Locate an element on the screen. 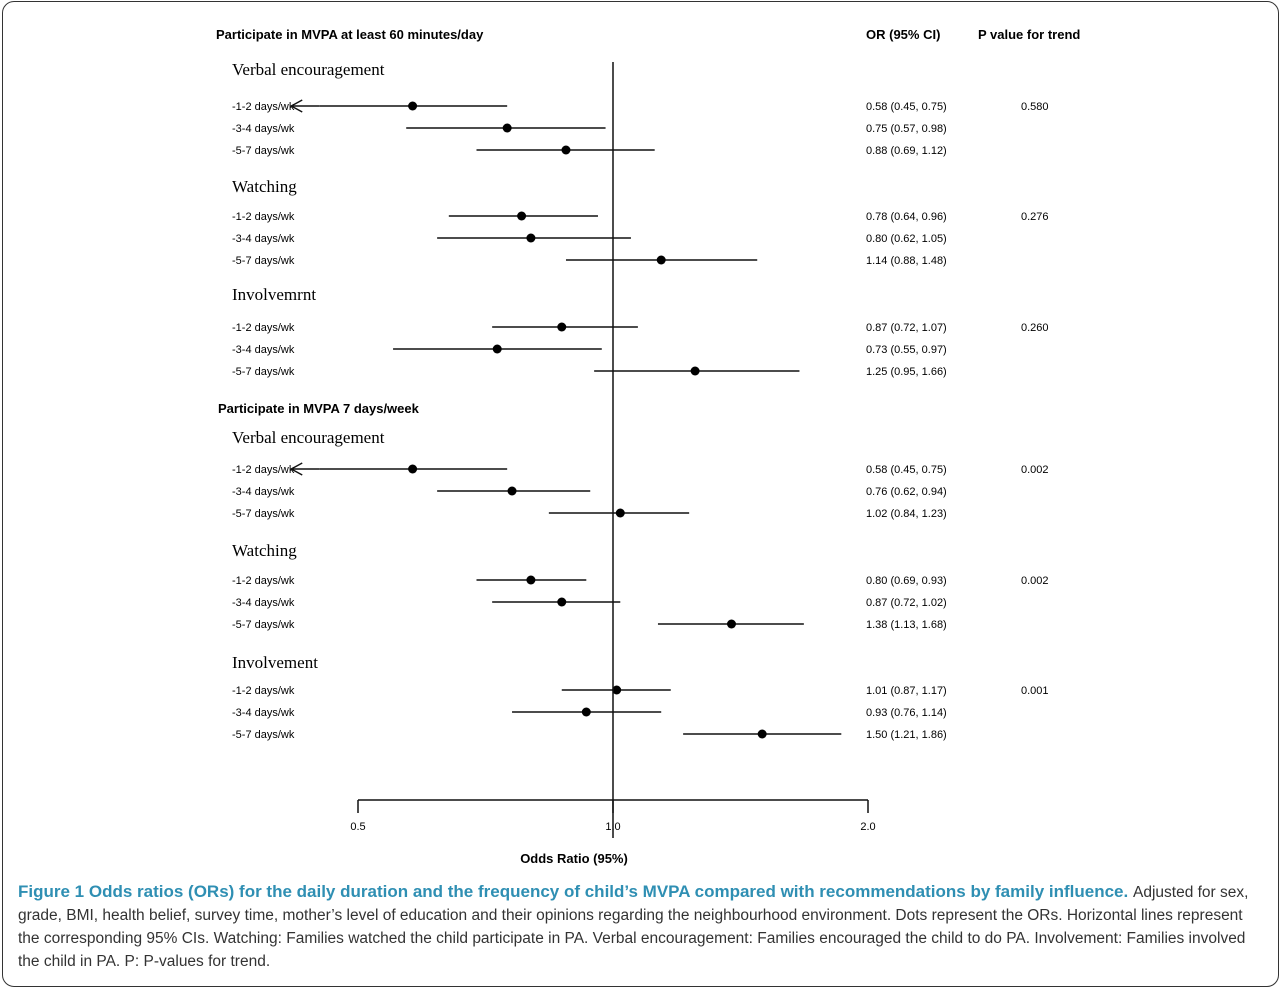 The height and width of the screenshot is (990, 1281). or-ci-value: 1.01 (0.87, 1.17) is located at coordinates (906, 691).